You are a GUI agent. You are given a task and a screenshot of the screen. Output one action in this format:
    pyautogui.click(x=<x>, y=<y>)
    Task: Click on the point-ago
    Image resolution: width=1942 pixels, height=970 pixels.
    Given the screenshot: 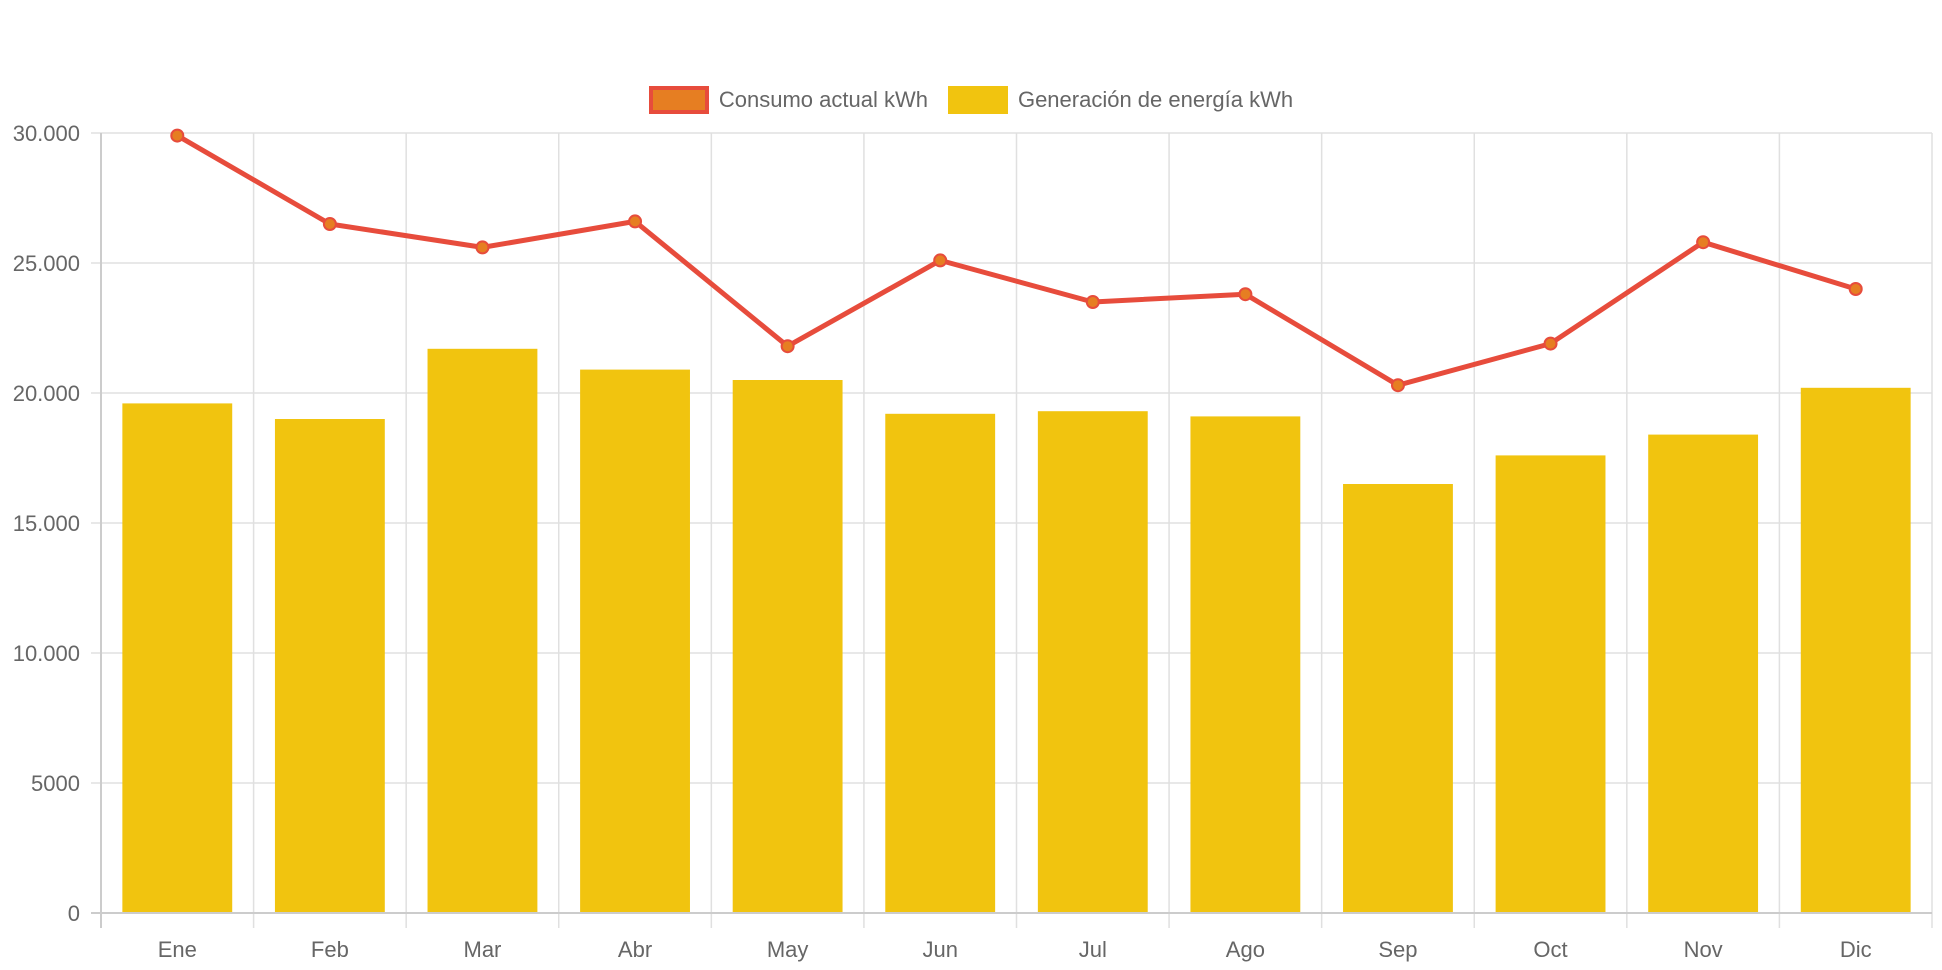 What is the action you would take?
    pyautogui.click(x=1245, y=294)
    